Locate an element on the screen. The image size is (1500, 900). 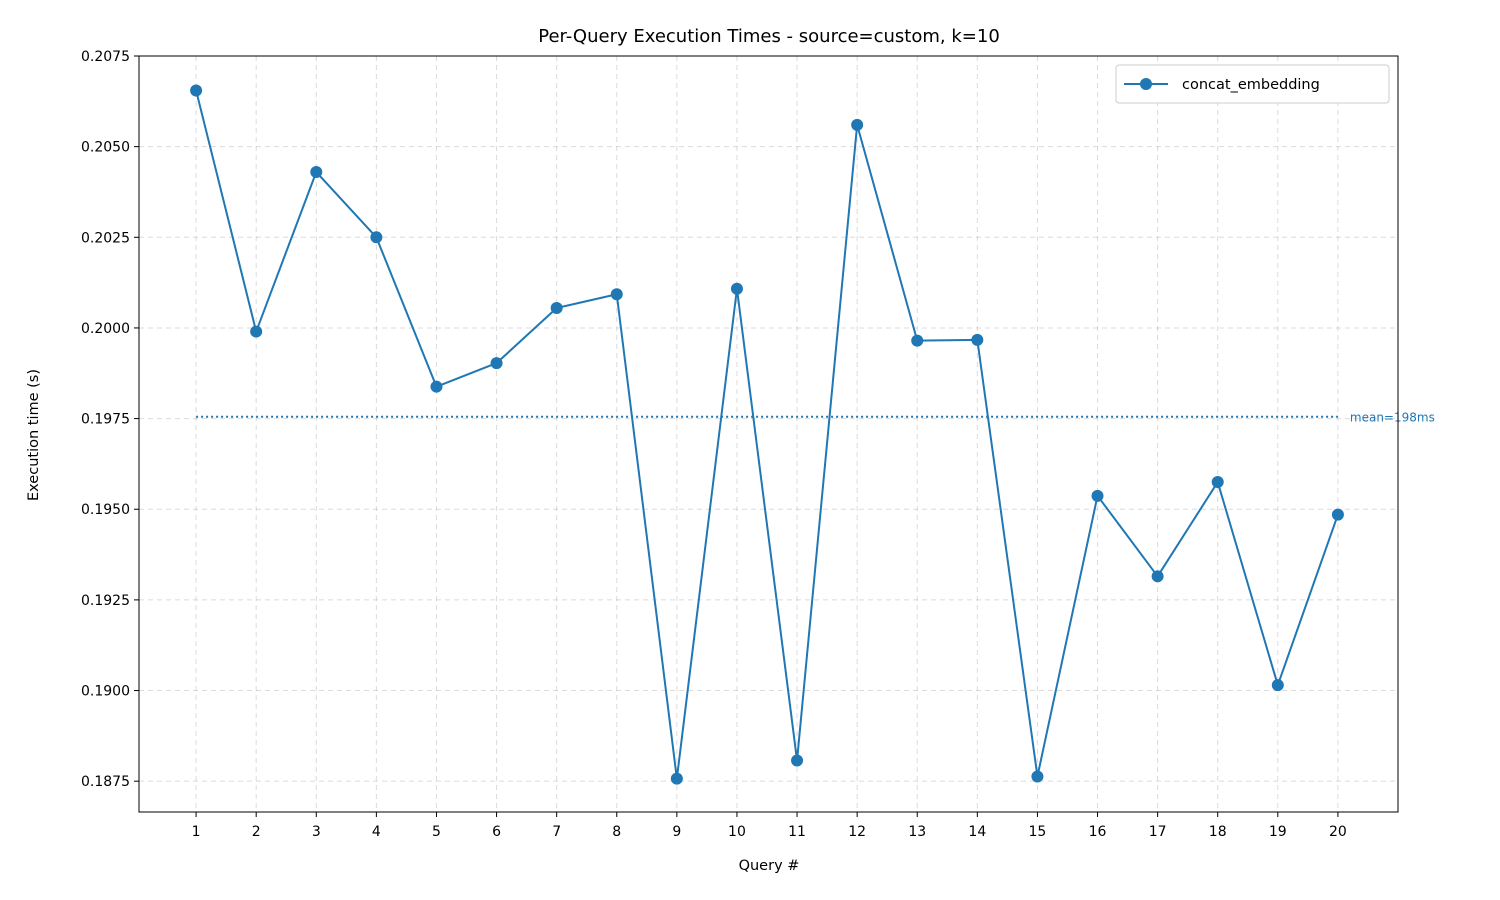
x-tick-label: 19 is located at coordinates (1278, 832).